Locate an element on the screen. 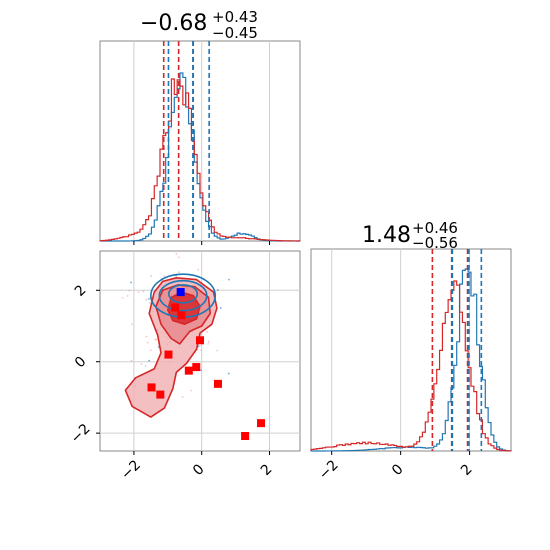 The height and width of the screenshot is (550, 550). marginal-2-hist-blue is located at coordinates (411, 360).